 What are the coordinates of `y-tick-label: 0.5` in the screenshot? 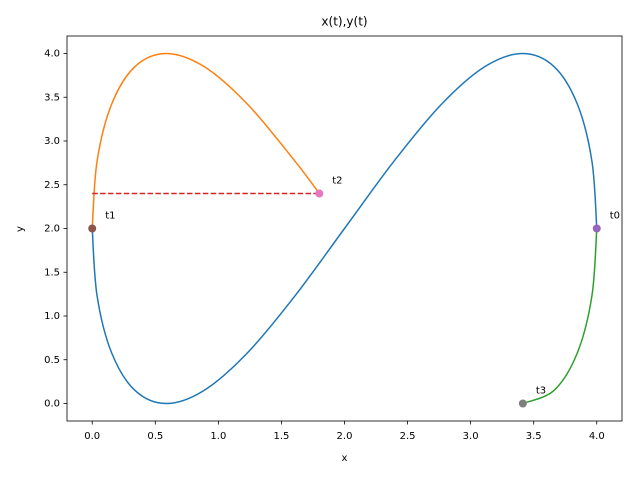 It's located at (52, 360).